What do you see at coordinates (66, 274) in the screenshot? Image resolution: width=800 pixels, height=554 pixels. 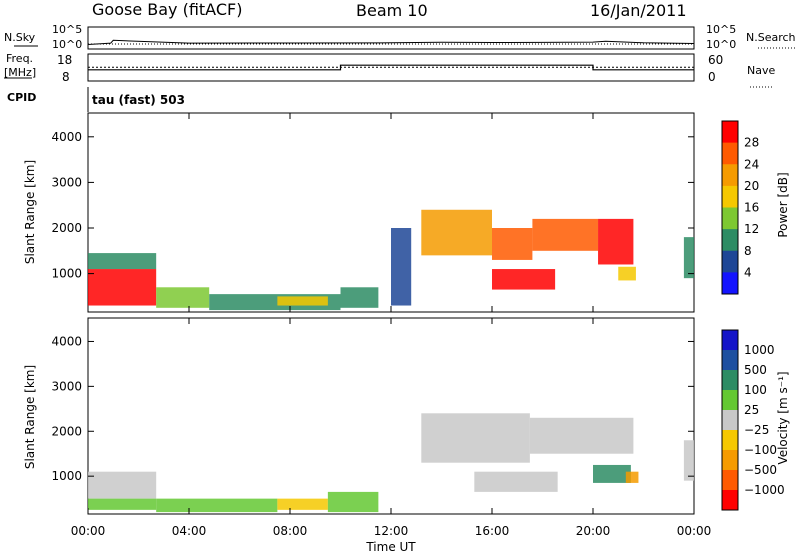 I see `power-y-tick-label: 1000` at bounding box center [66, 274].